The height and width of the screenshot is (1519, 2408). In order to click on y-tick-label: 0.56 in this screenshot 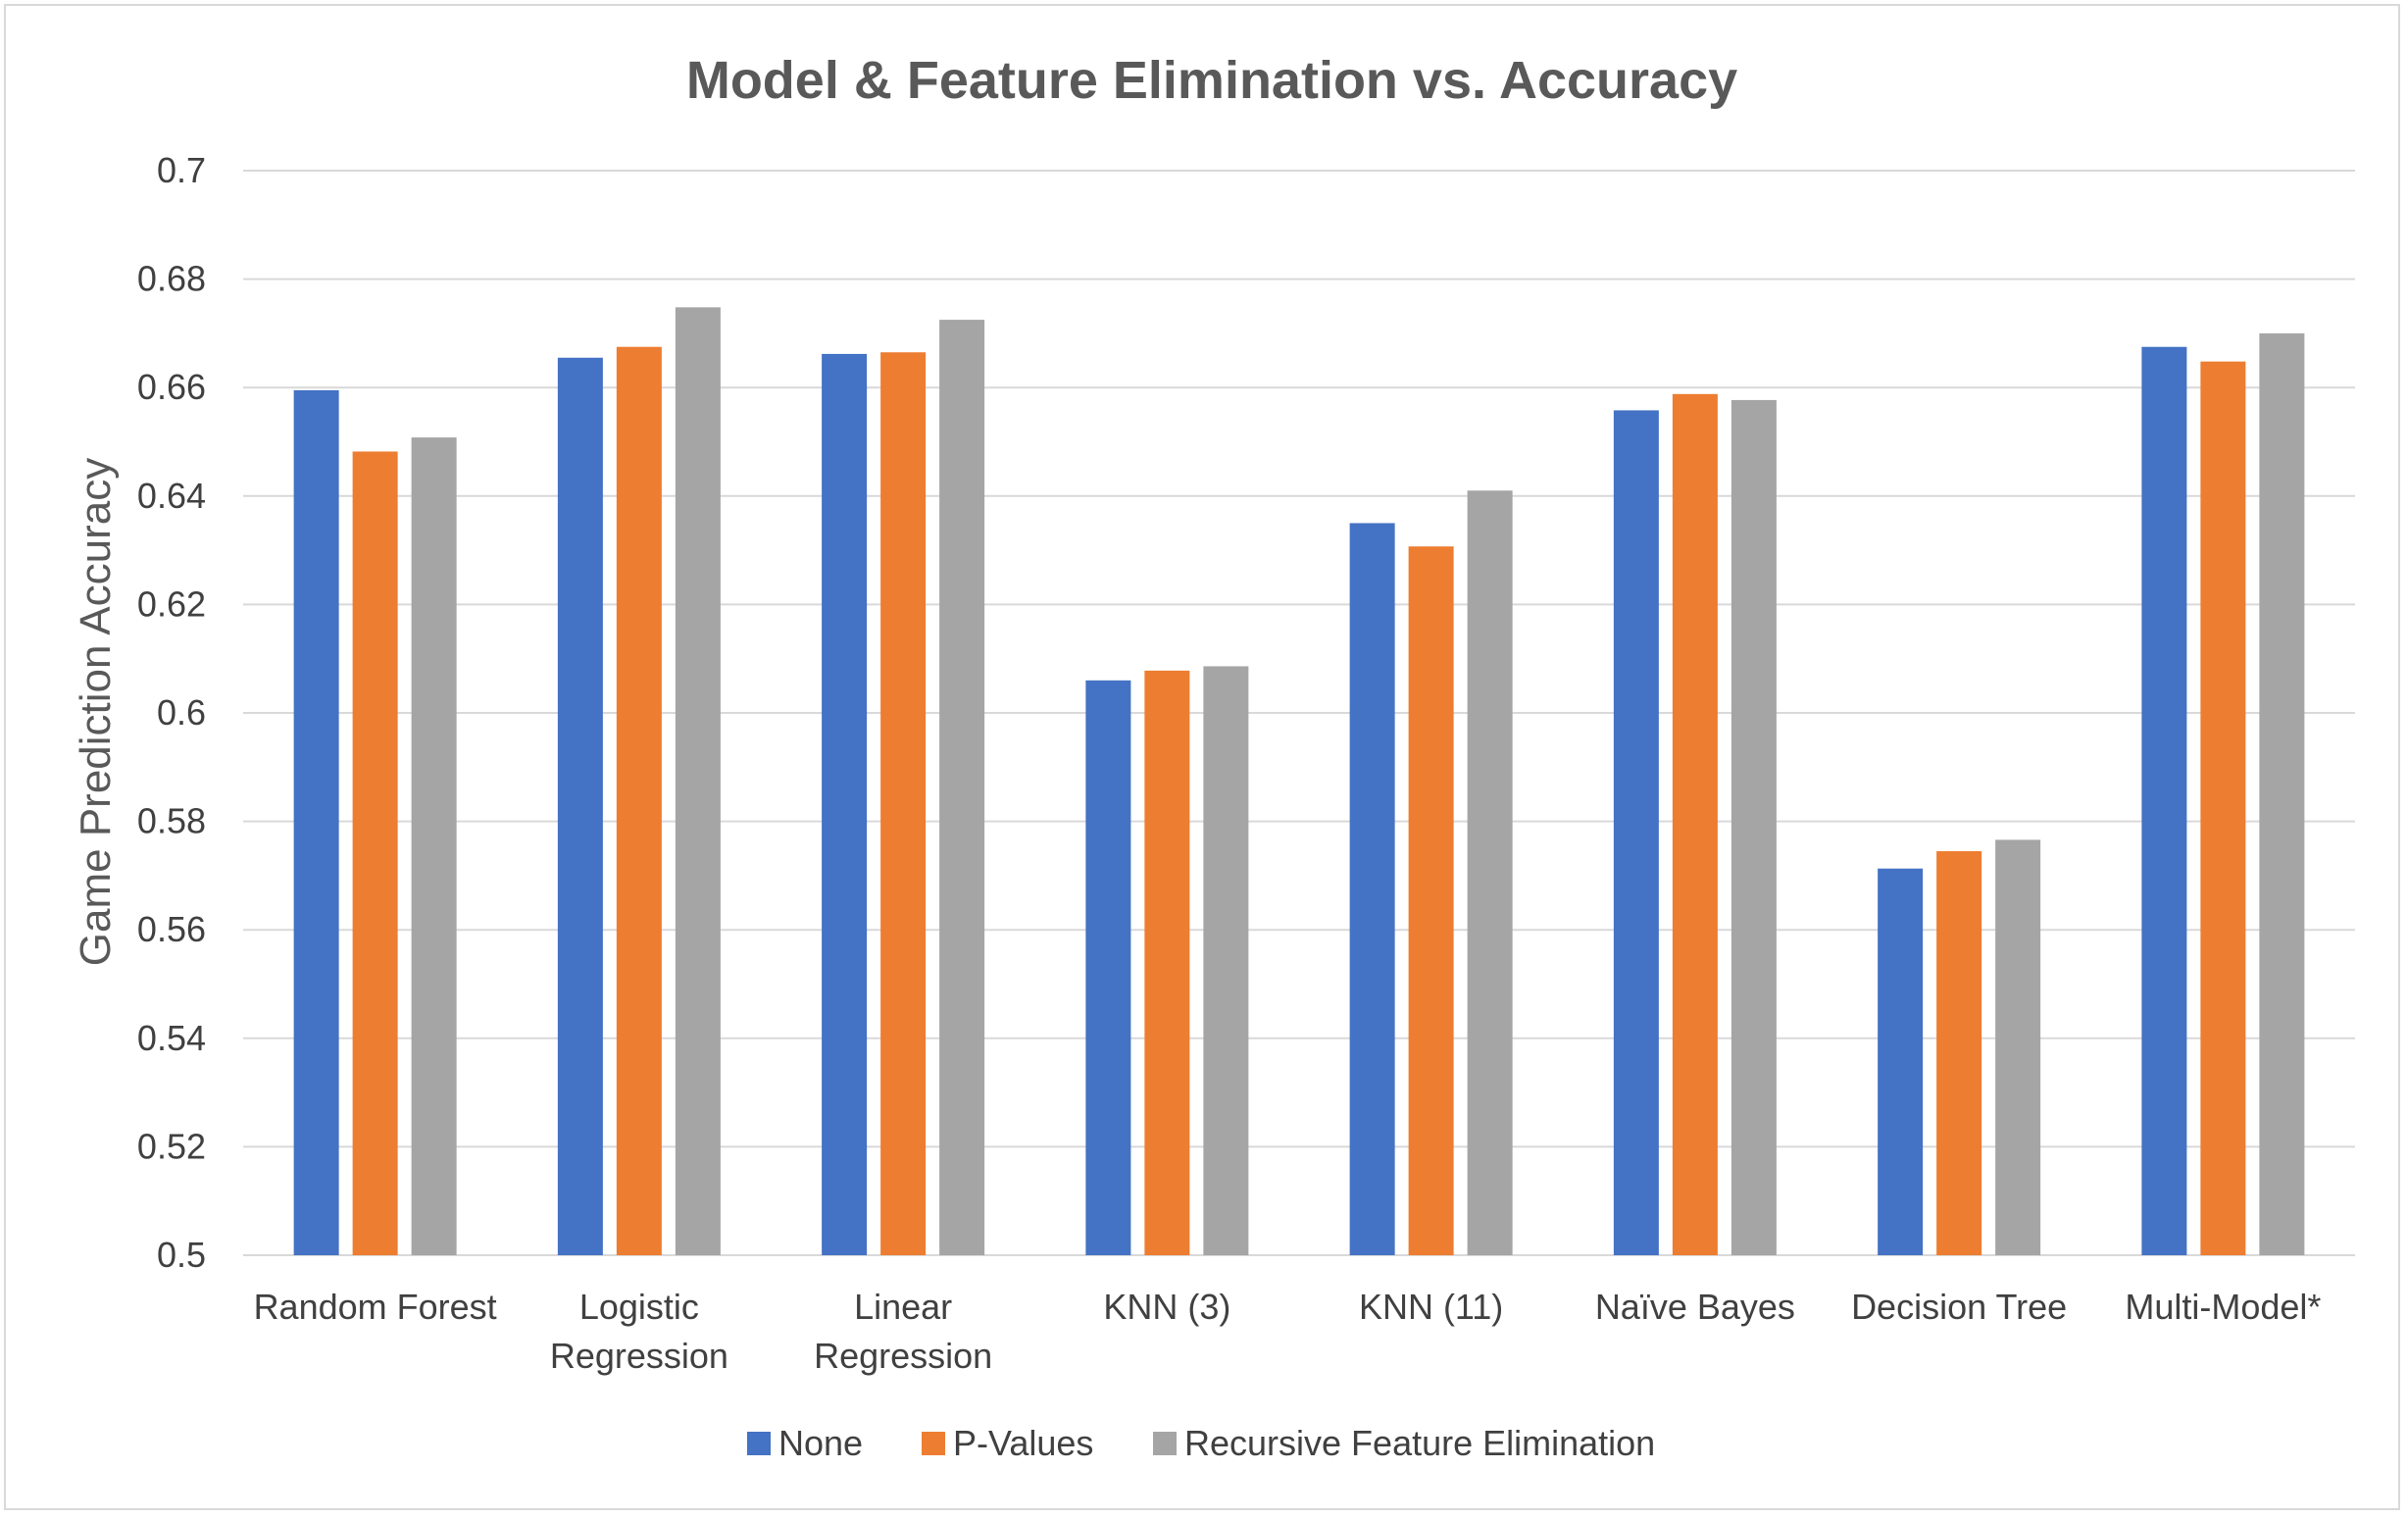, I will do `click(171, 929)`.